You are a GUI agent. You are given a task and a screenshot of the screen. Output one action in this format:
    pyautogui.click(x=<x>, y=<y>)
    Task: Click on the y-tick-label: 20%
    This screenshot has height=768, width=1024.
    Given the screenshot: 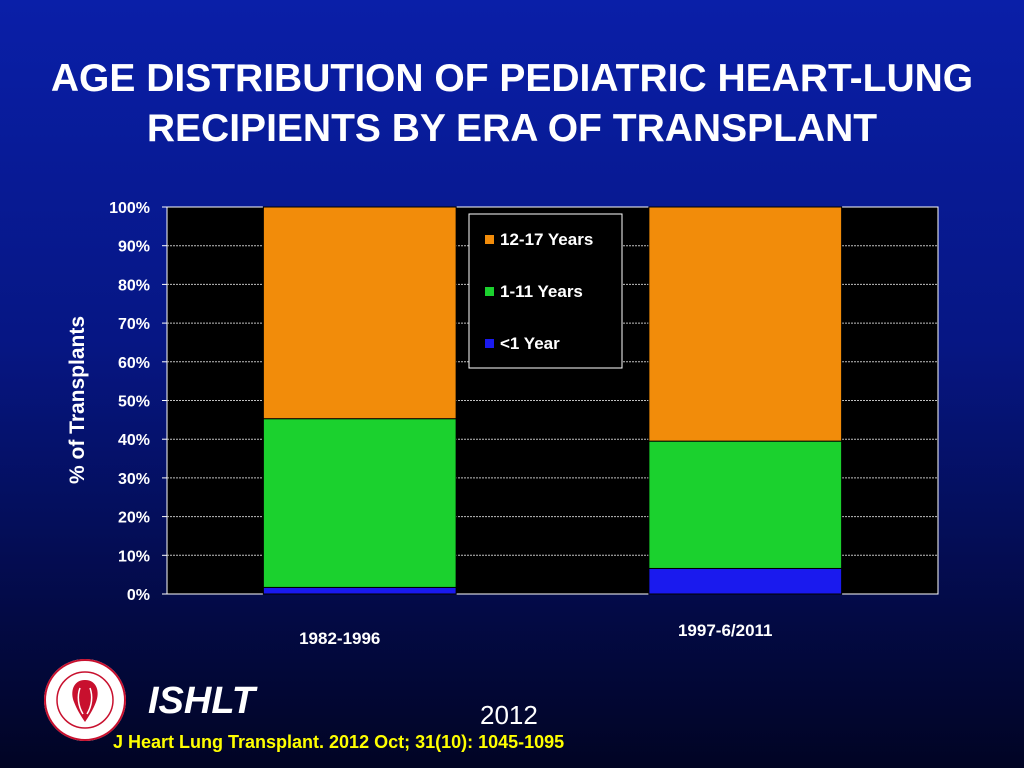 What is the action you would take?
    pyautogui.click(x=134, y=518)
    